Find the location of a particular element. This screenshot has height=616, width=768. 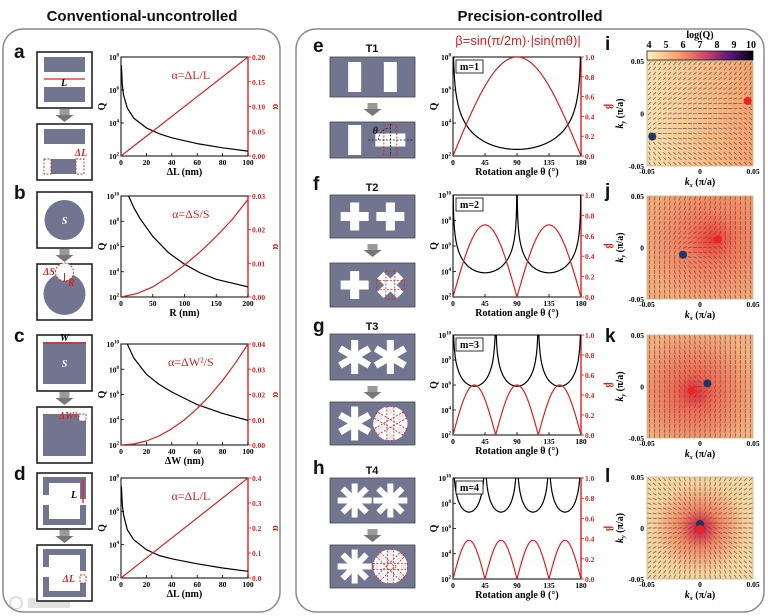

x-tick-label: 0 is located at coordinates (453, 162).